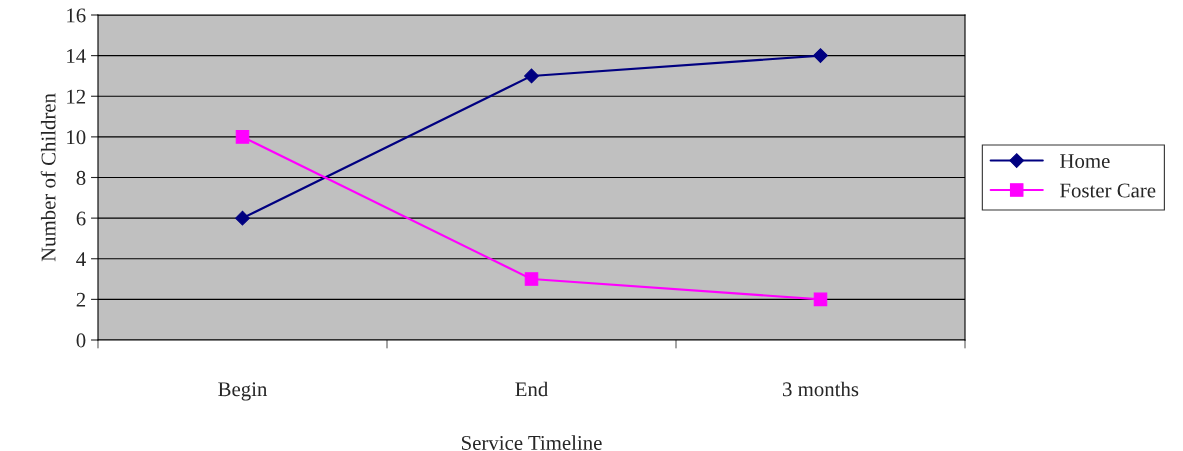 Image resolution: width=1183 pixels, height=451 pixels. I want to click on x-axis-title: Service Timeline, so click(532, 442).